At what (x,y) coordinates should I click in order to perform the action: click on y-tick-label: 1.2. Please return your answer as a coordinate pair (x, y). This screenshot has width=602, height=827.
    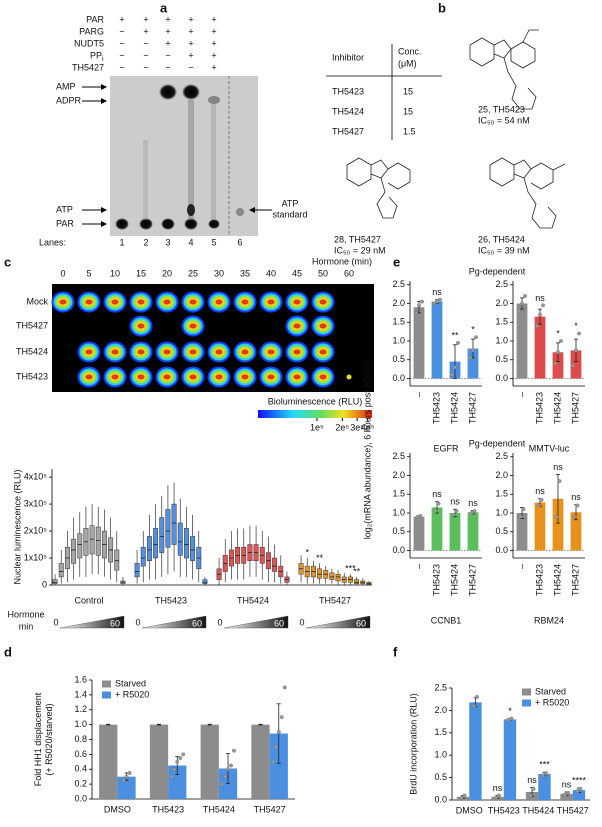
    Looking at the image, I should click on (80, 709).